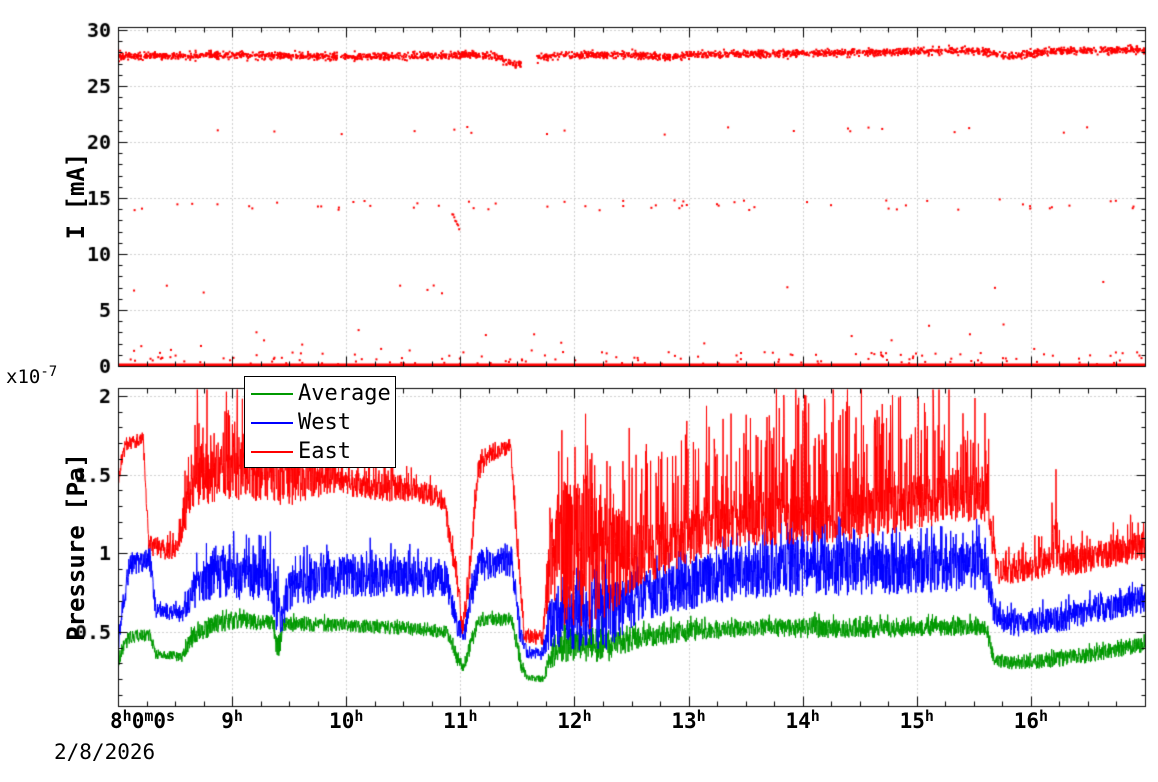 Image resolution: width=1158 pixels, height=782 pixels. Describe the element at coordinates (346, 720) in the screenshot. I see `x-tick-label: 10h` at that location.